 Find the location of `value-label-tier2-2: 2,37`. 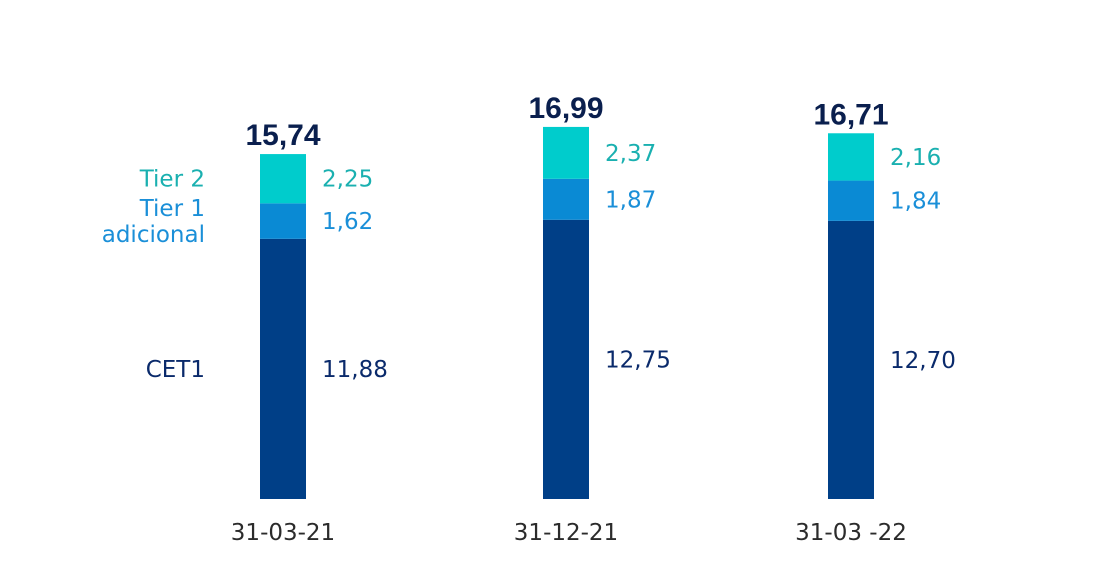

value-label-tier2-2: 2,37 is located at coordinates (630, 154).